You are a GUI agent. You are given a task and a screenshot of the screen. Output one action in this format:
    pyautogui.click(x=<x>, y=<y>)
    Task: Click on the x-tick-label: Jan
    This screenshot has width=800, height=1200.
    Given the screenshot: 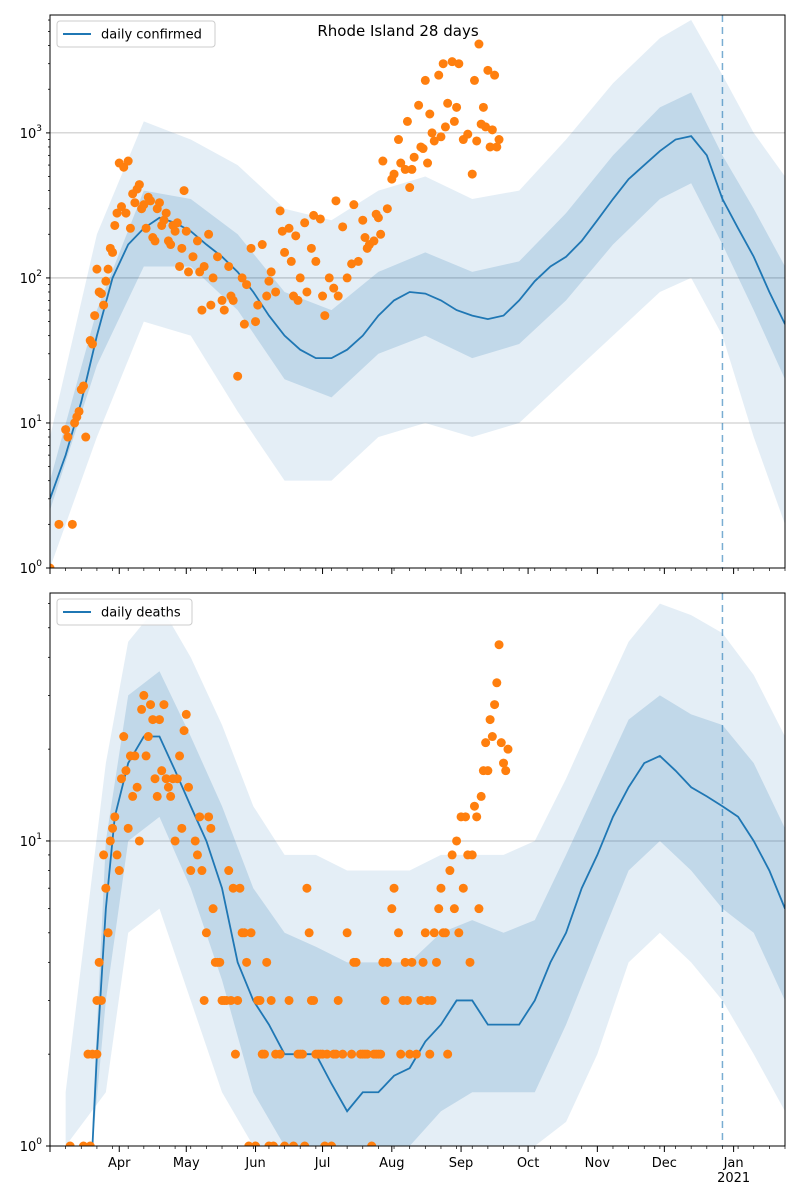 What is the action you would take?
    pyautogui.click(x=733, y=1163)
    